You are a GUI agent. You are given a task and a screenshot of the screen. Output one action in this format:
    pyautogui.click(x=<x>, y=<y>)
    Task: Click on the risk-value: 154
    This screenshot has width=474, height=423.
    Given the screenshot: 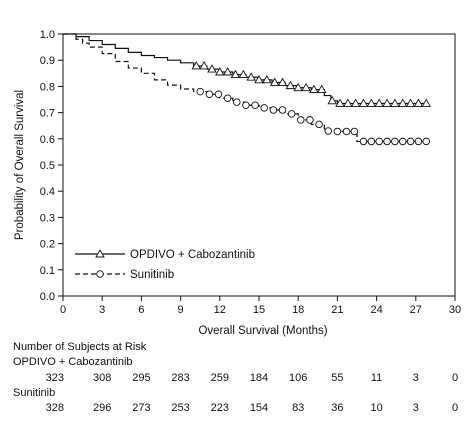 What is the action you would take?
    pyautogui.click(x=259, y=408)
    